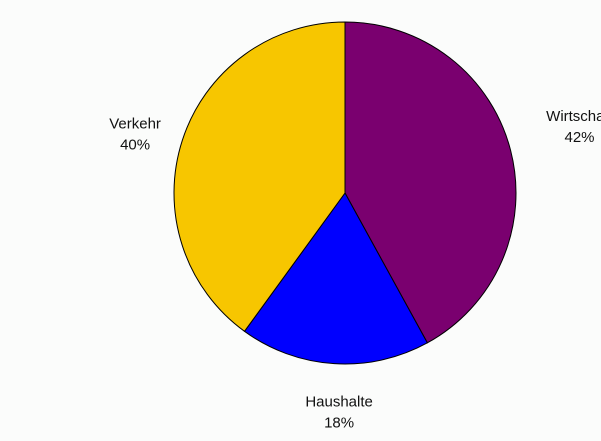 Image resolution: width=601 pixels, height=441 pixels. Describe the element at coordinates (579, 137) in the screenshot. I see `pie-label-value: 42%` at that location.